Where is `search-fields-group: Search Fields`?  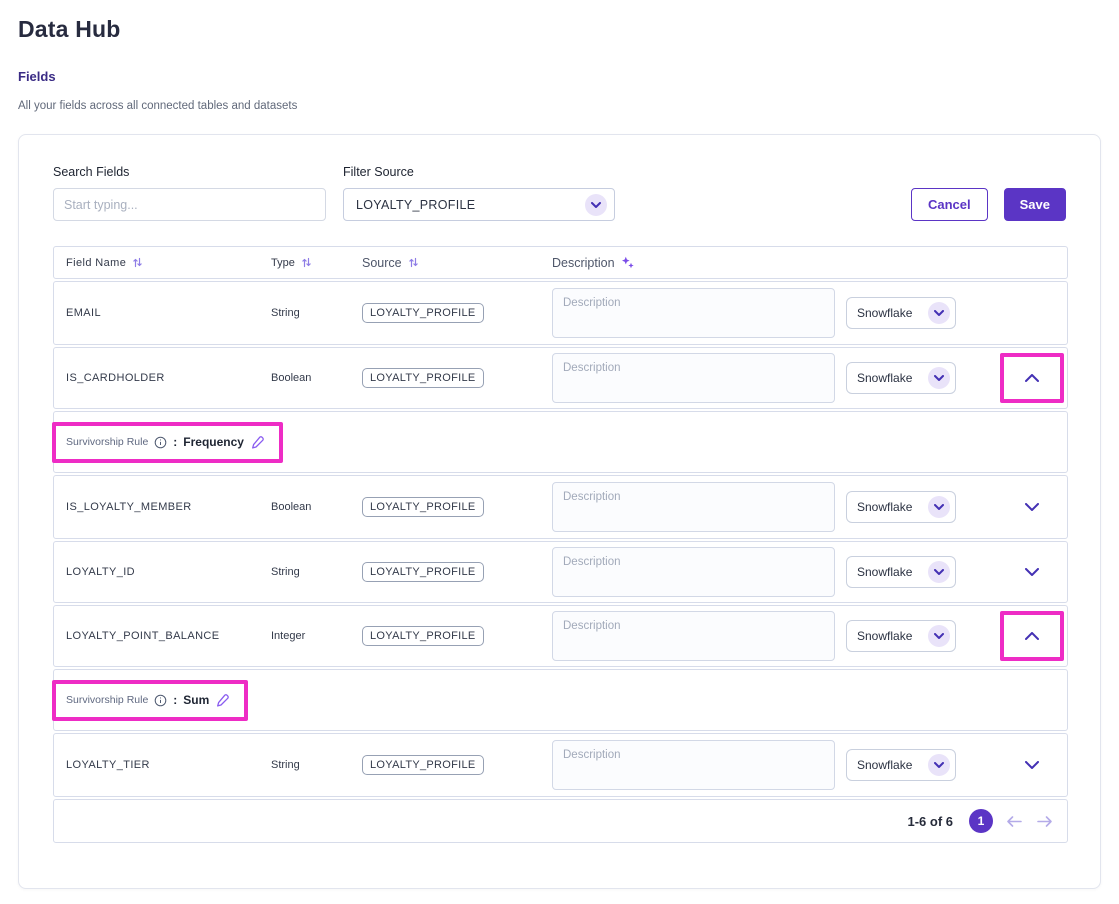
search-fields-group: Search Fields is located at coordinates (189, 193).